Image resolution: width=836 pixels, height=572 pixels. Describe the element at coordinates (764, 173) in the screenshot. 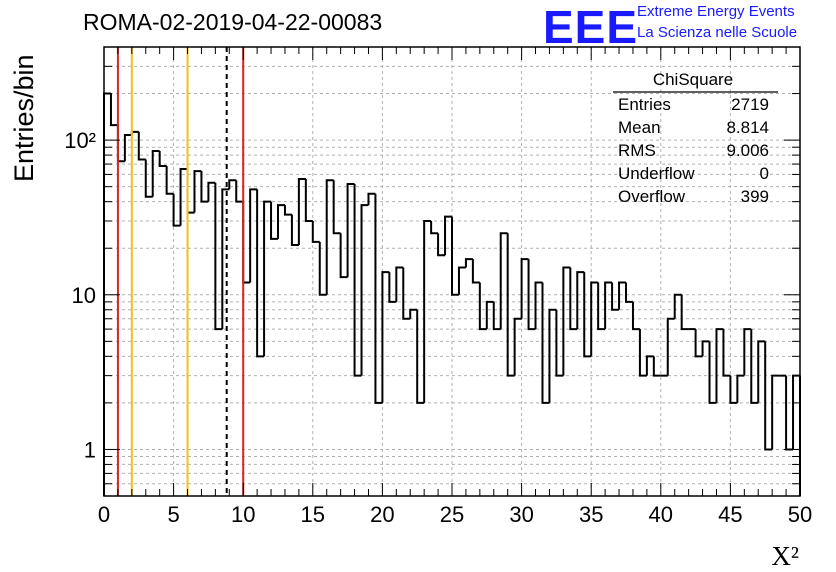

I see `stats-value-underflow: 0` at that location.